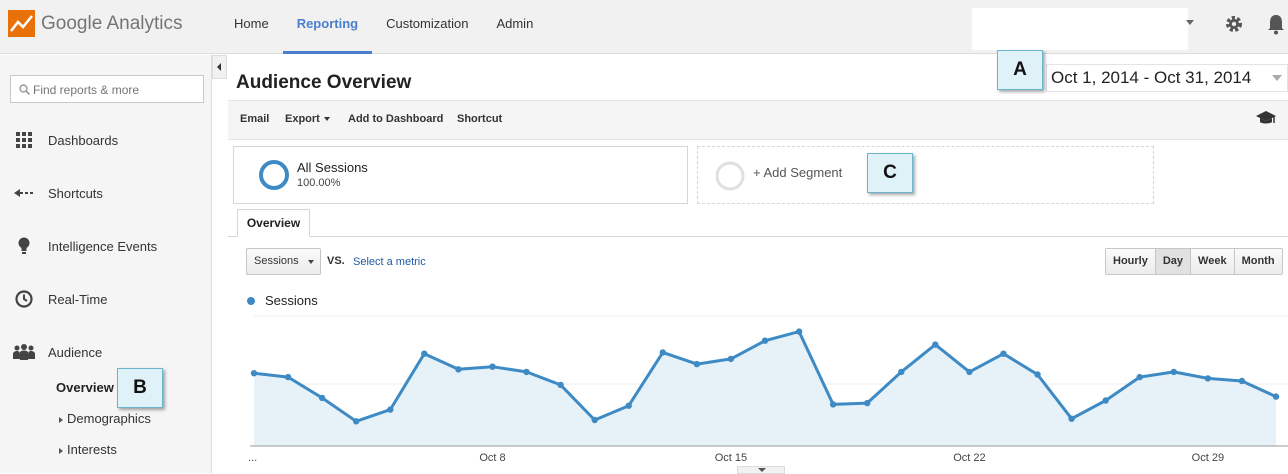 This screenshot has height=474, width=1288. Describe the element at coordinates (324, 82) in the screenshot. I see `page-title: Audience Overview` at that location.